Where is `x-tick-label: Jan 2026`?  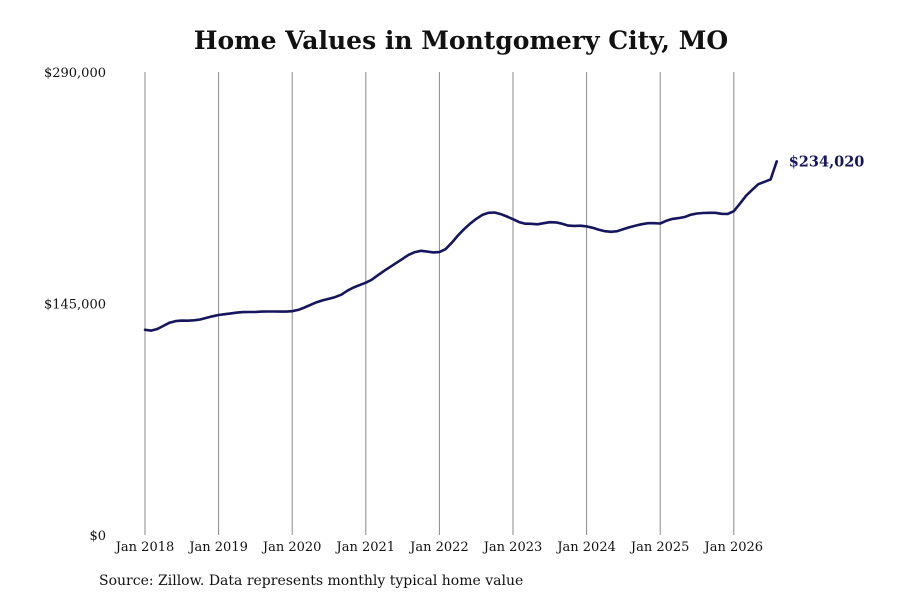
x-tick-label: Jan 2026 is located at coordinates (733, 547).